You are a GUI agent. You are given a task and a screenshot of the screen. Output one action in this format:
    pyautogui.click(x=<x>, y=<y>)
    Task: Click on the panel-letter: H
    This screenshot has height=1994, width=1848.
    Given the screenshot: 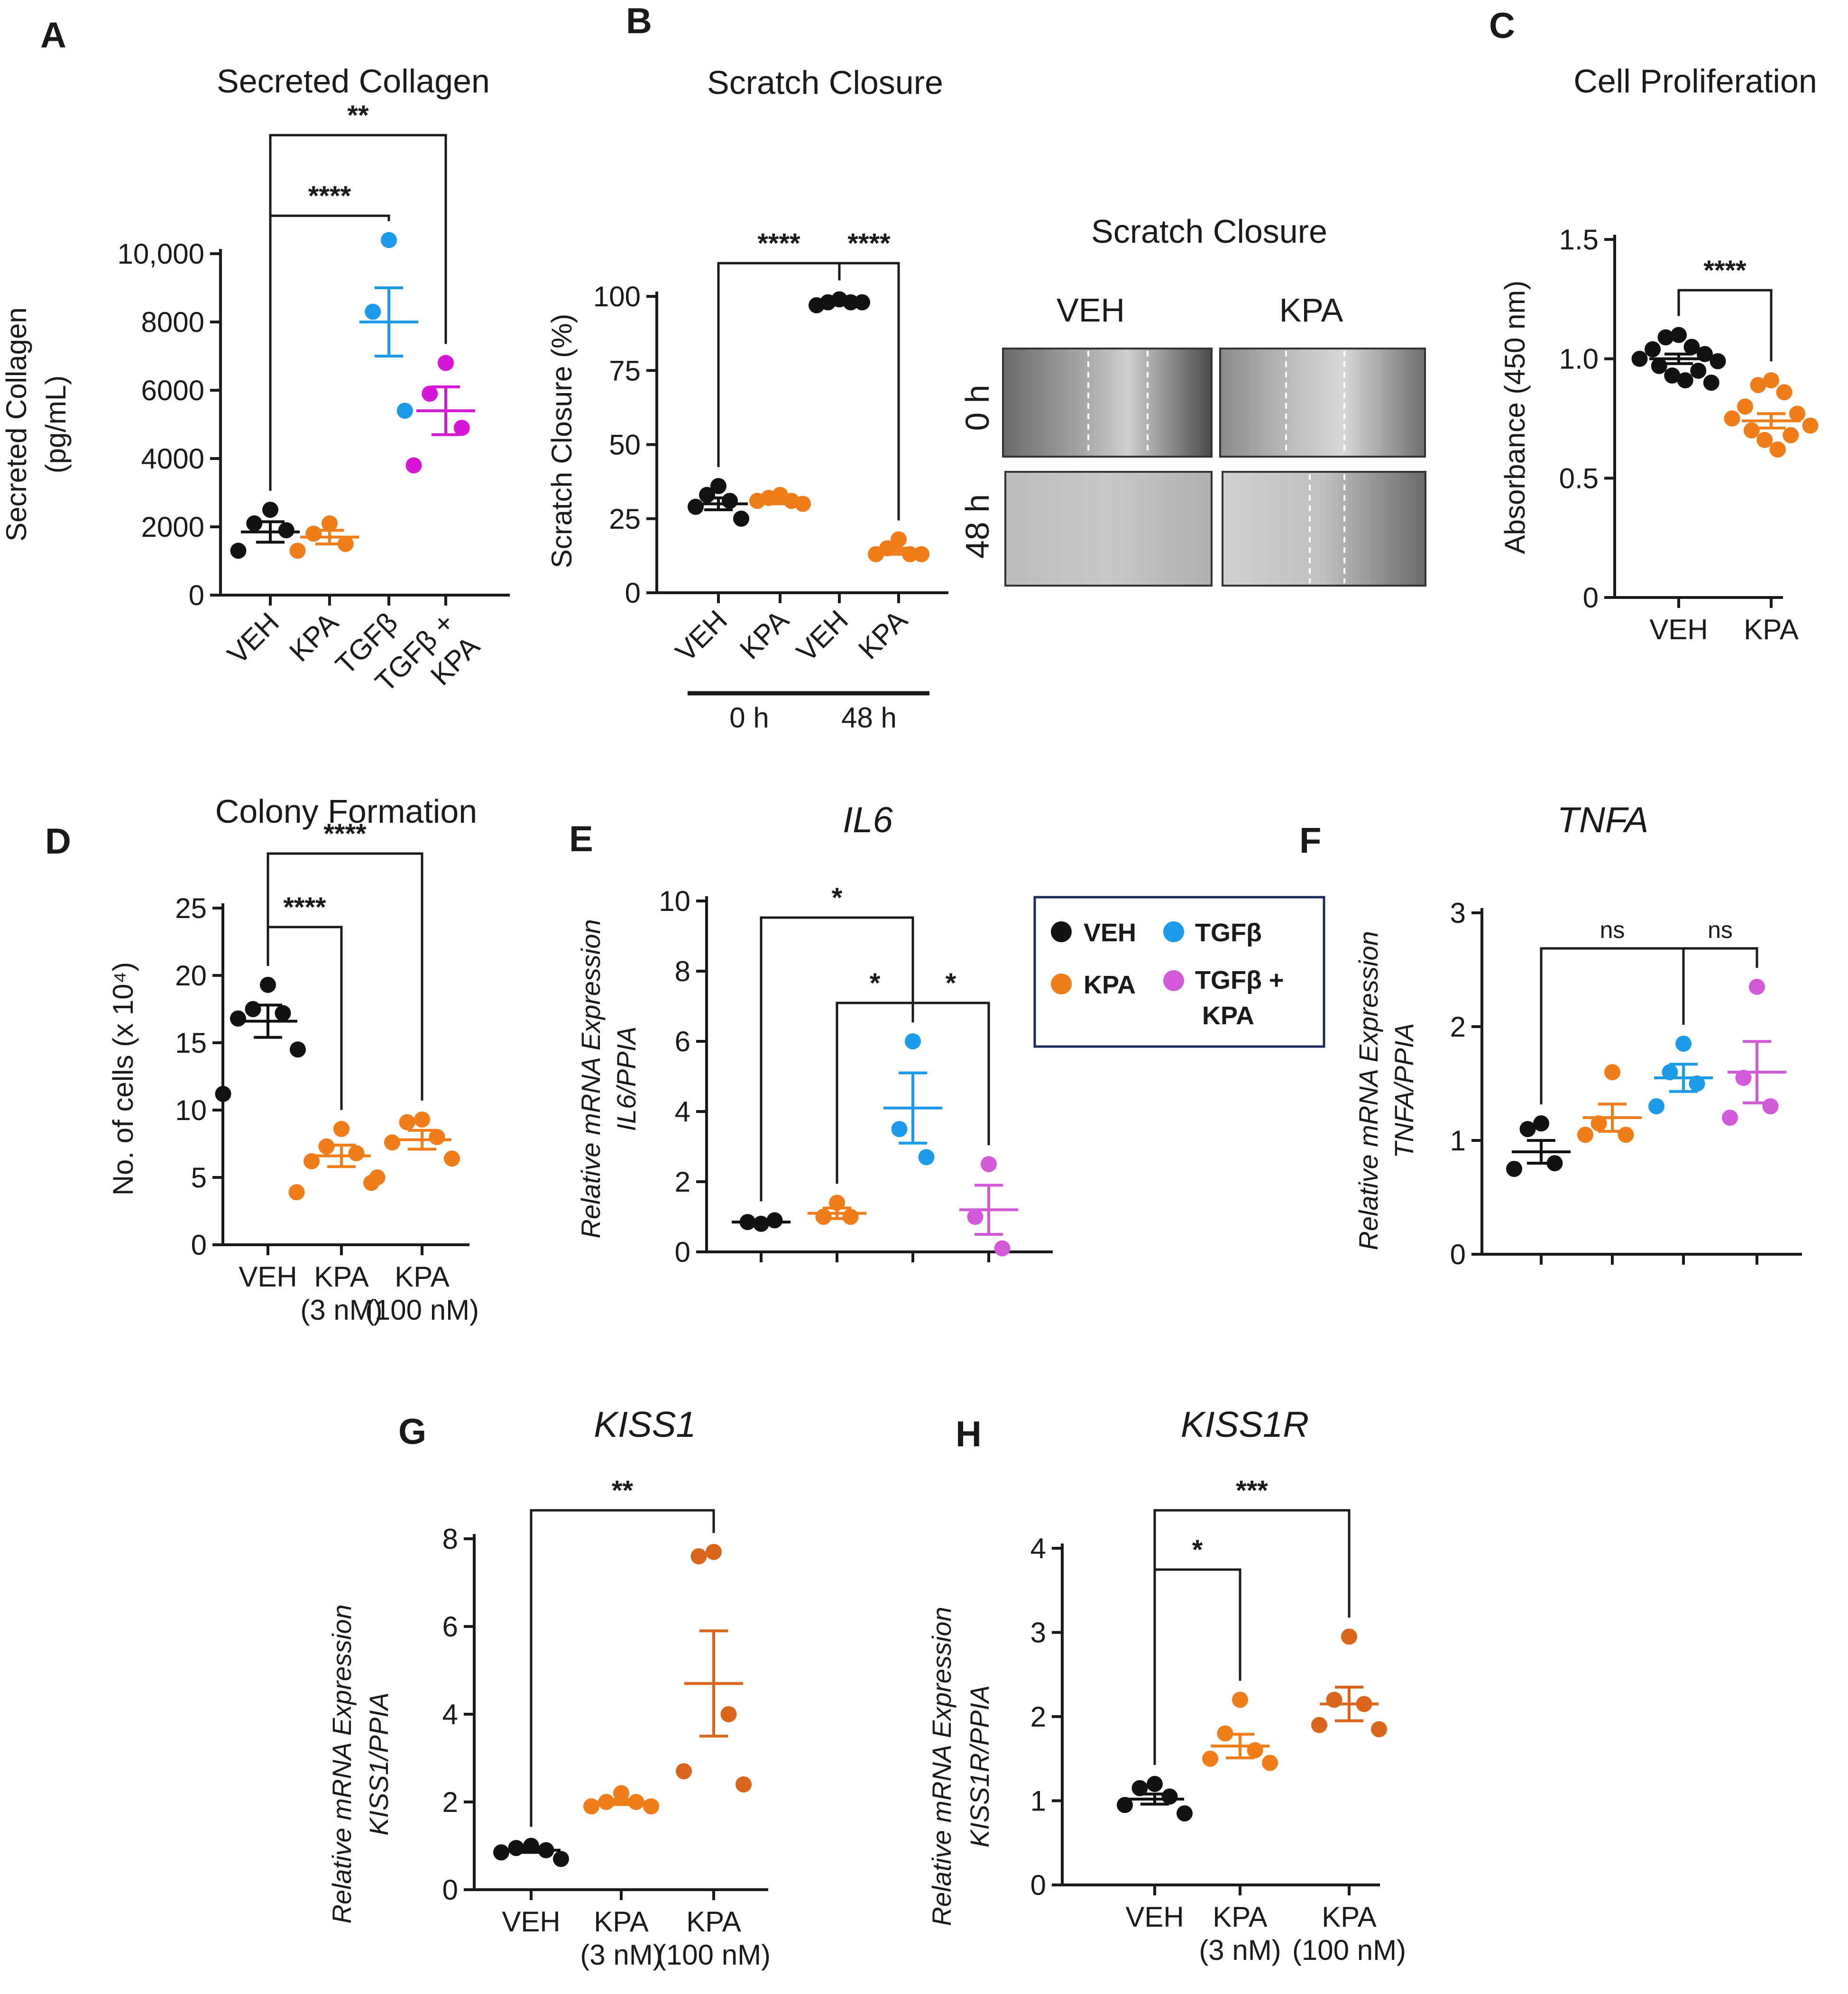 What is the action you would take?
    pyautogui.click(x=969, y=1434)
    